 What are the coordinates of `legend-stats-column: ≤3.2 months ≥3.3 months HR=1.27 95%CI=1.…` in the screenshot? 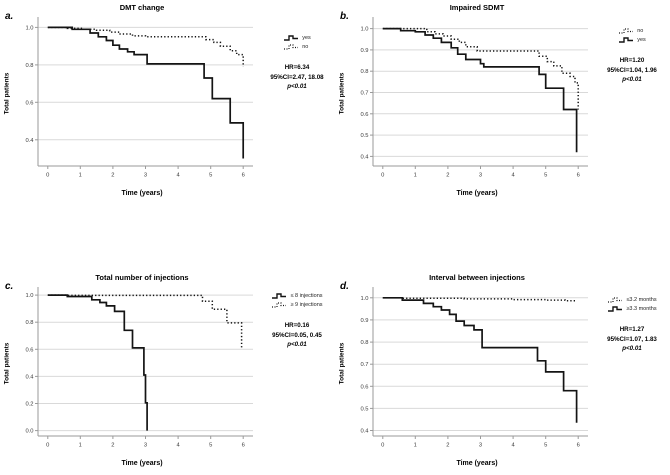 It's located at (632, 325).